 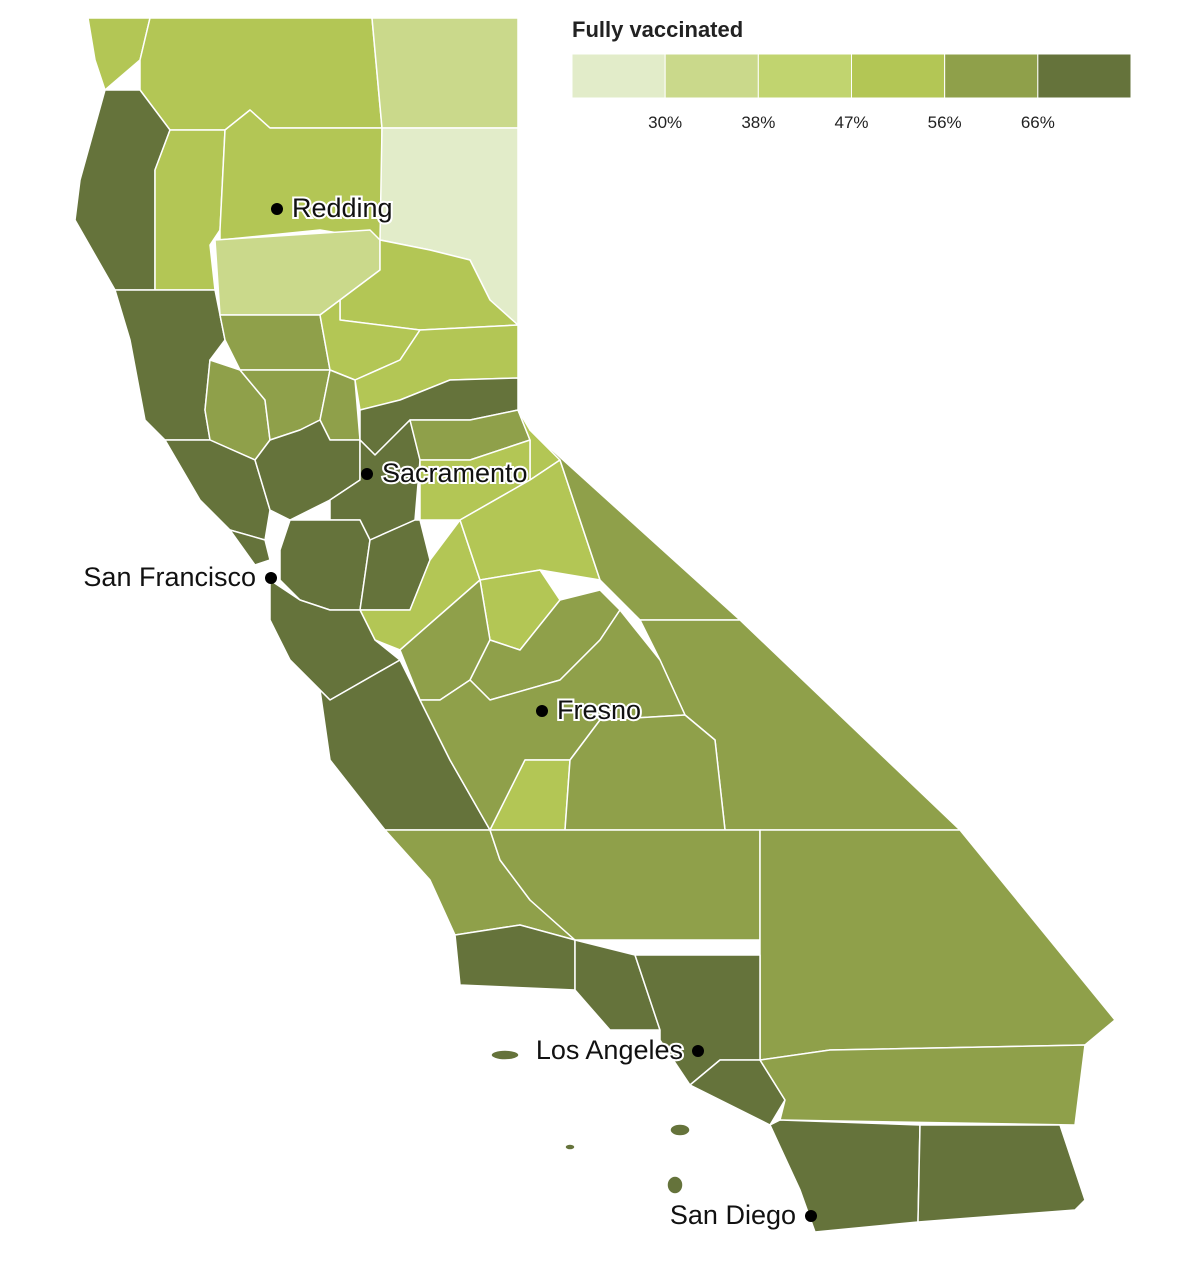 What do you see at coordinates (169, 577) in the screenshot?
I see `city-label: San Francisco` at bounding box center [169, 577].